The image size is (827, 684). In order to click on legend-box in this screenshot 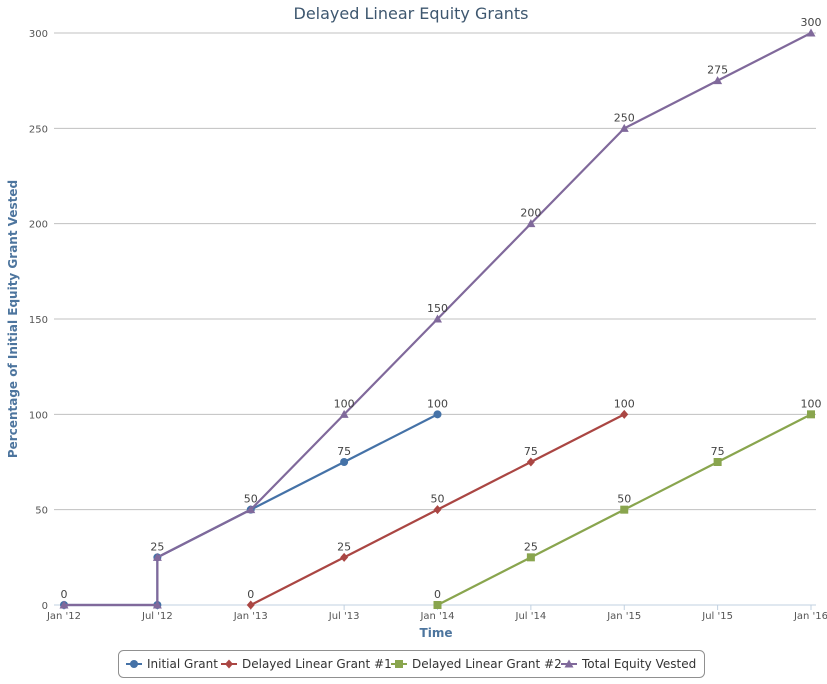, I will do `click(411, 664)`.